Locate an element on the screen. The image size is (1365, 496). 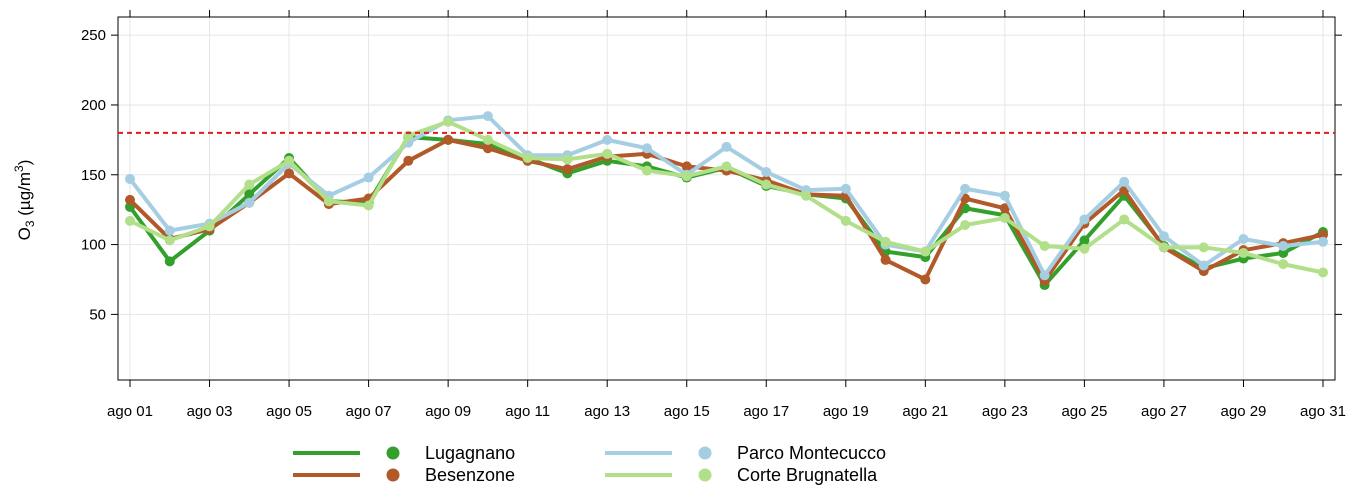
y-label-part: ) is located at coordinates (24, 163).